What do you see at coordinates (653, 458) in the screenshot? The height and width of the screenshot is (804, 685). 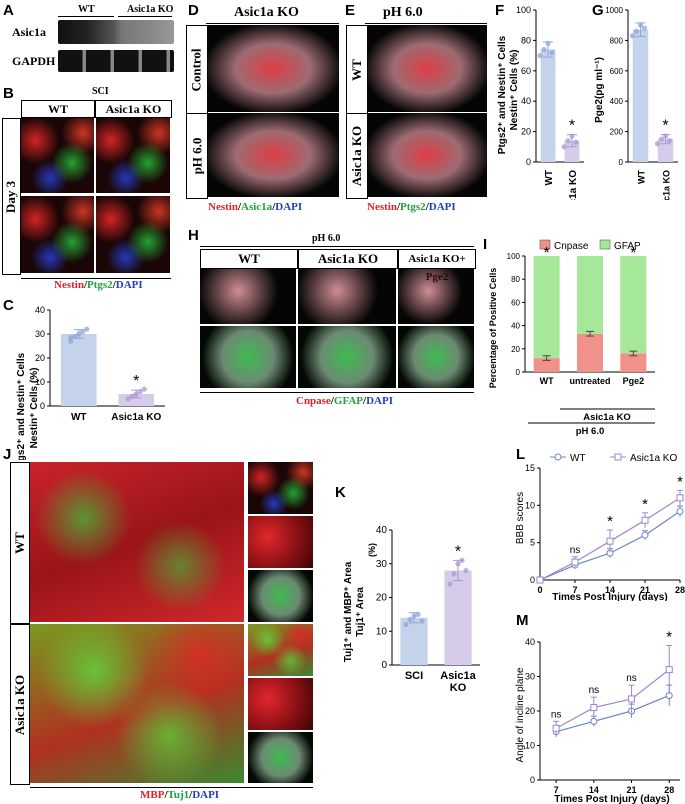 I see `legend-ko: Asic1a KO` at bounding box center [653, 458].